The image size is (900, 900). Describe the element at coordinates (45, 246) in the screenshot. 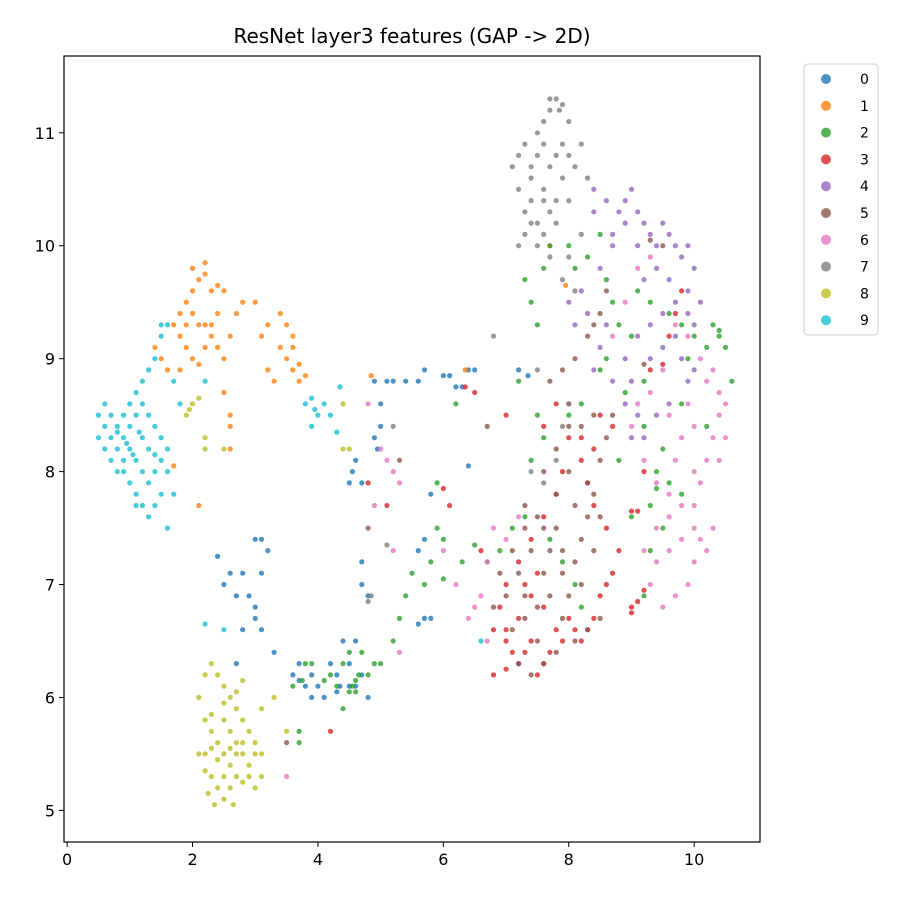

I see `y-tick-label: 10` at that location.